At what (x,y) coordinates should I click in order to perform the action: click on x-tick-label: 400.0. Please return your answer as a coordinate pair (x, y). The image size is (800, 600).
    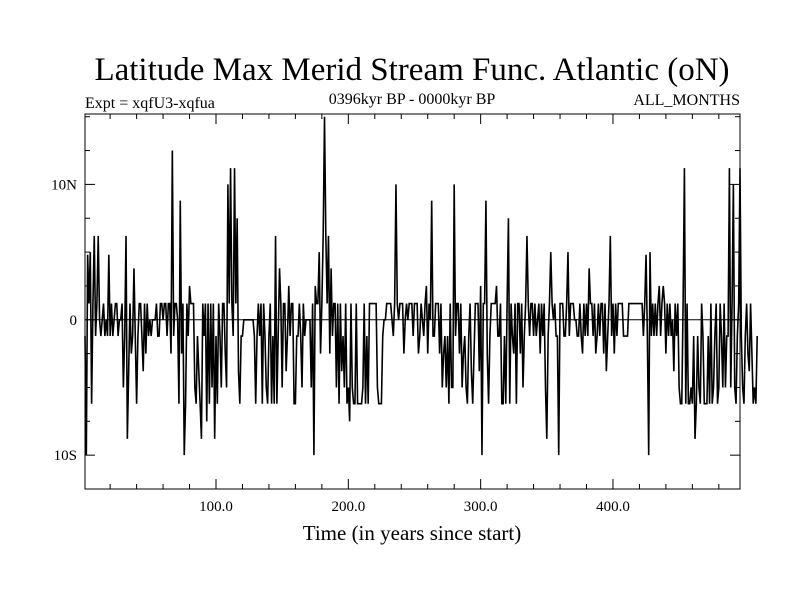
    Looking at the image, I should click on (613, 507).